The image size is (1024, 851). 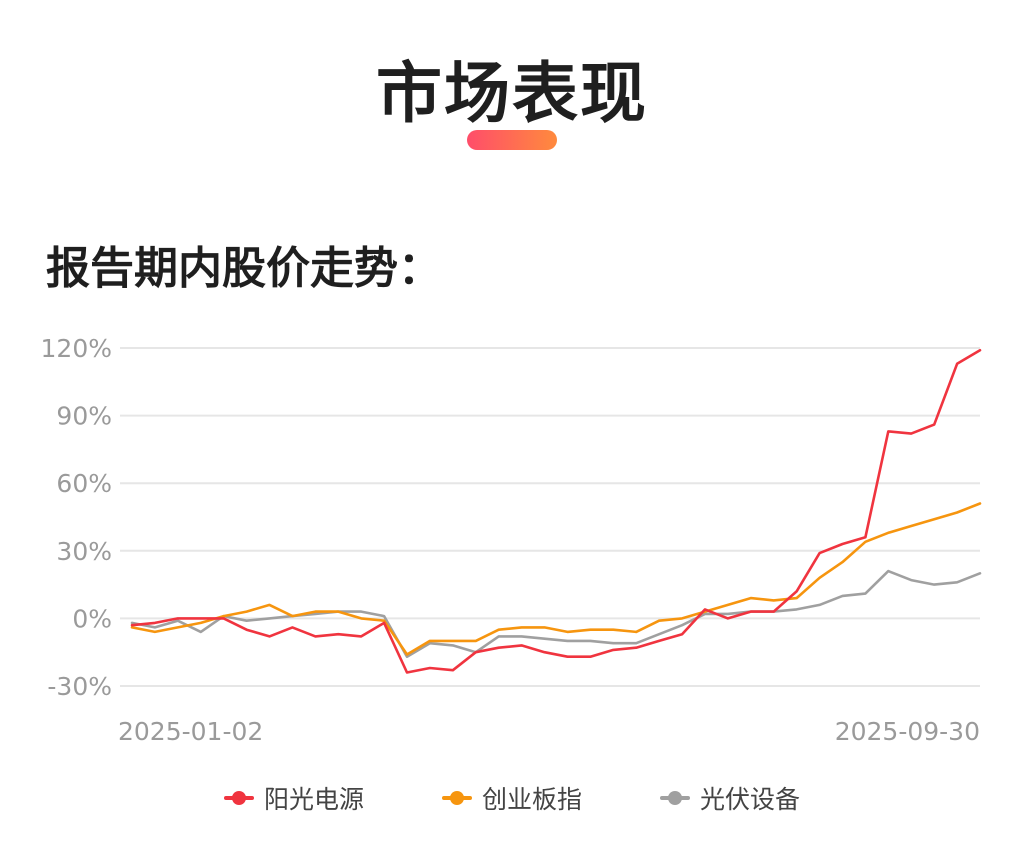 I want to click on chart-legend: 阳光电源 创业板指 光伏设备, so click(x=512, y=798).